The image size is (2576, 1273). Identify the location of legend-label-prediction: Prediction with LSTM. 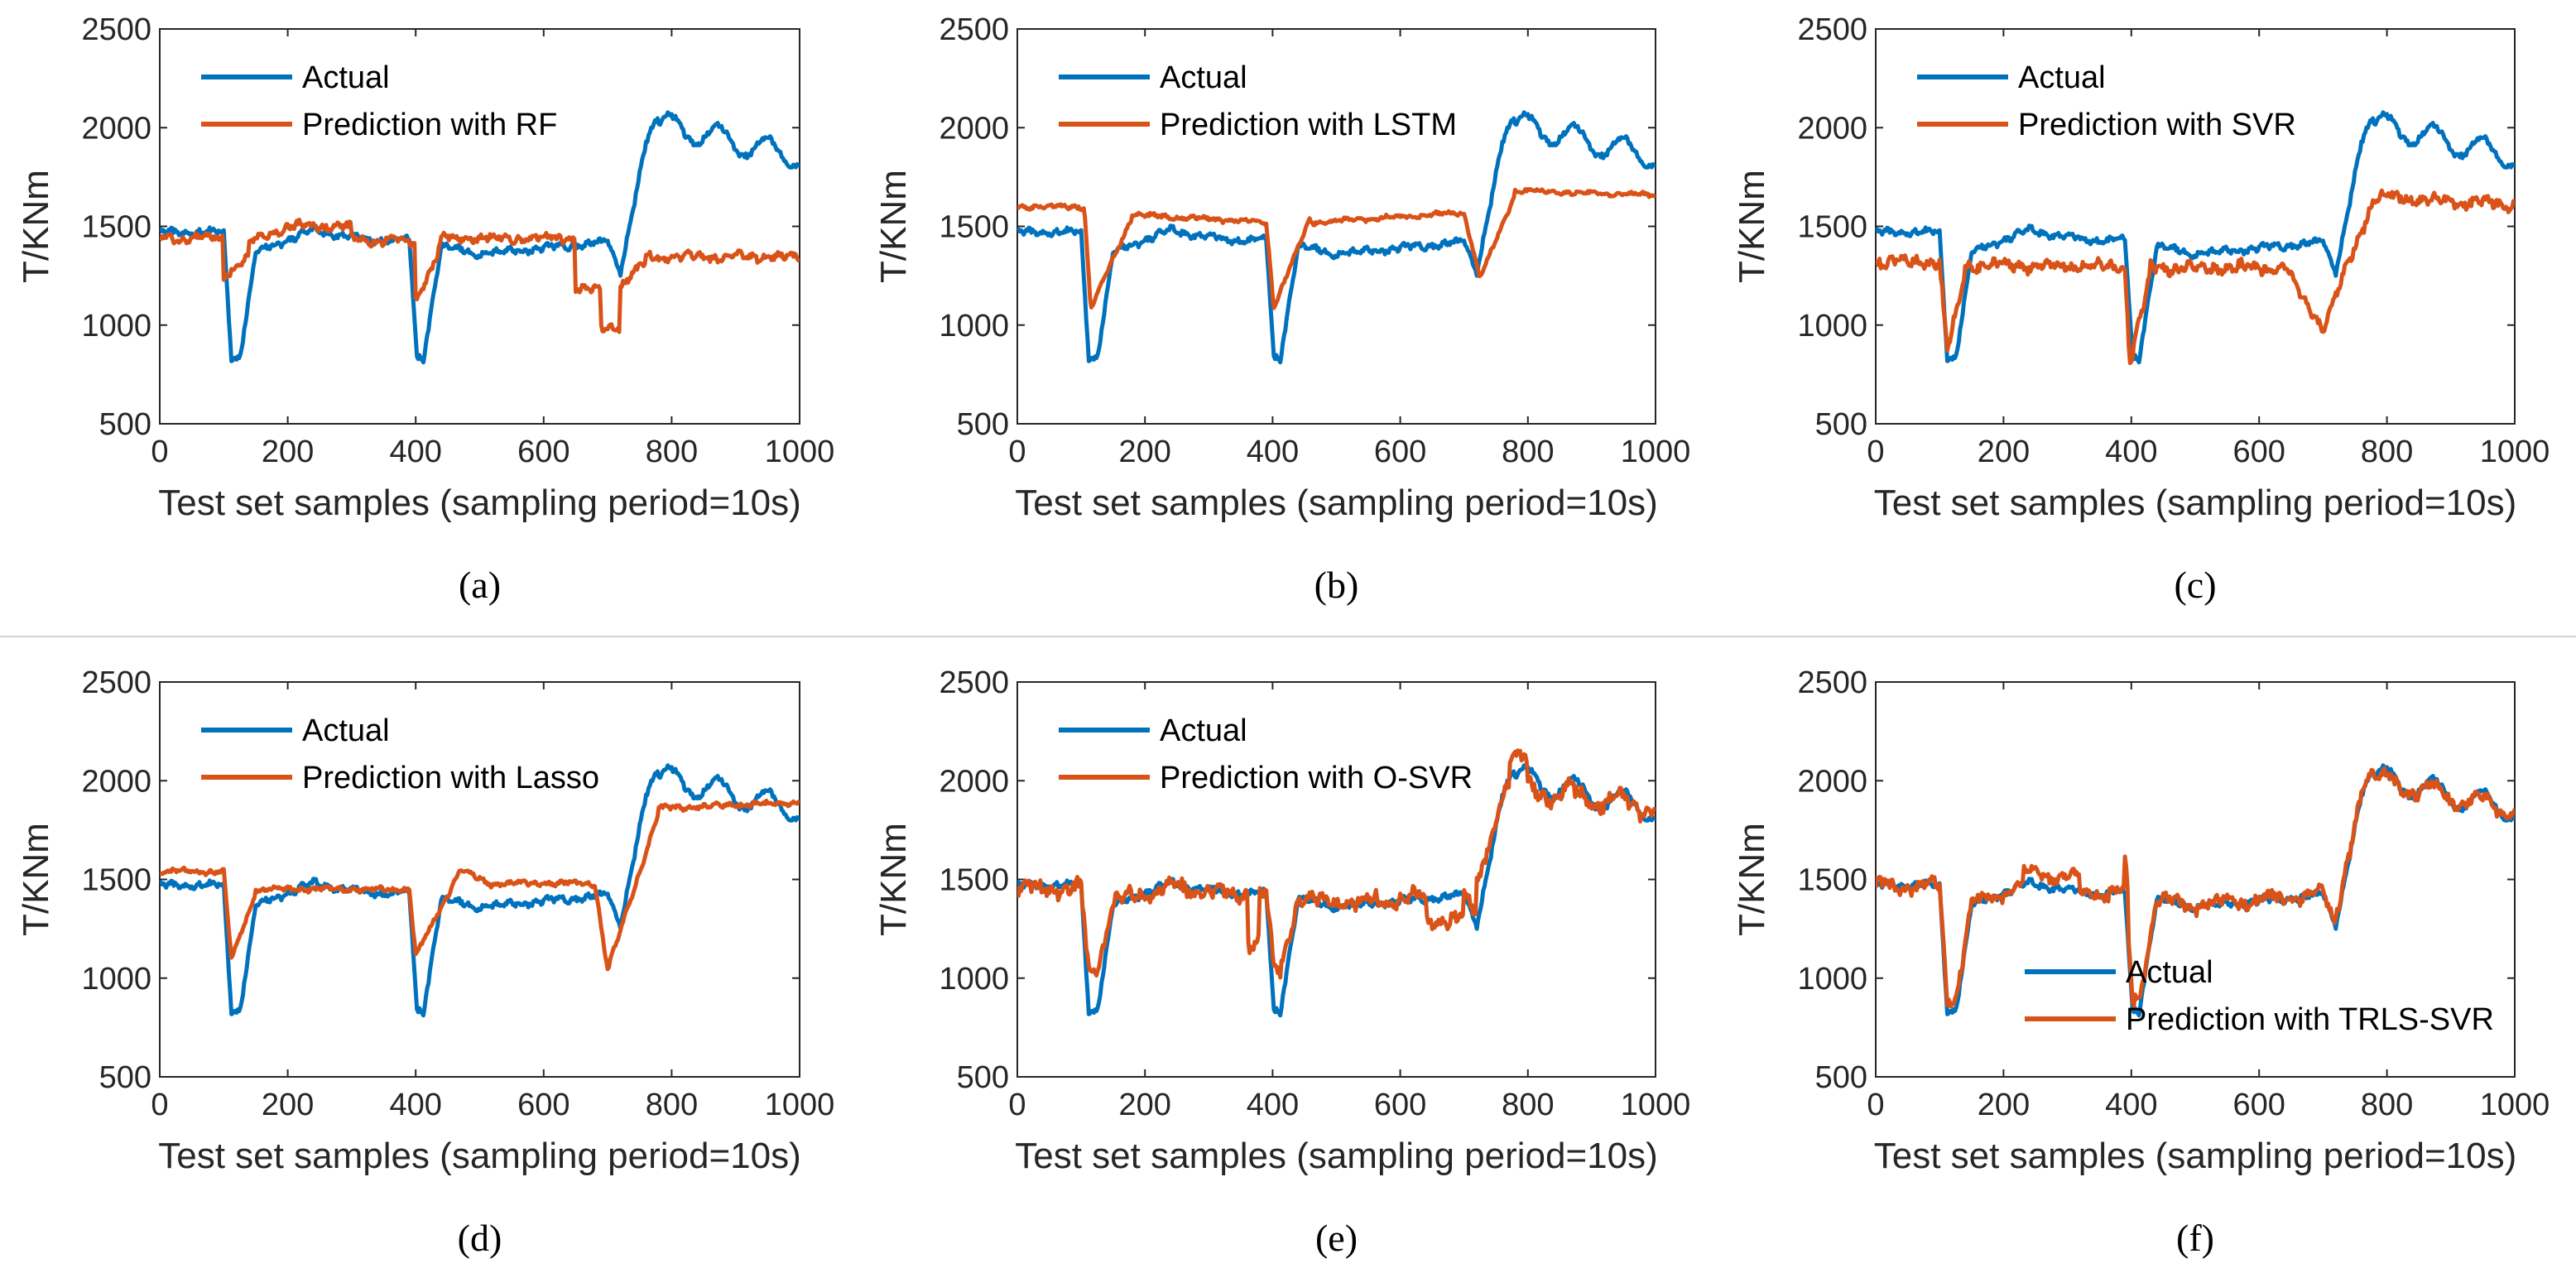
(1308, 125).